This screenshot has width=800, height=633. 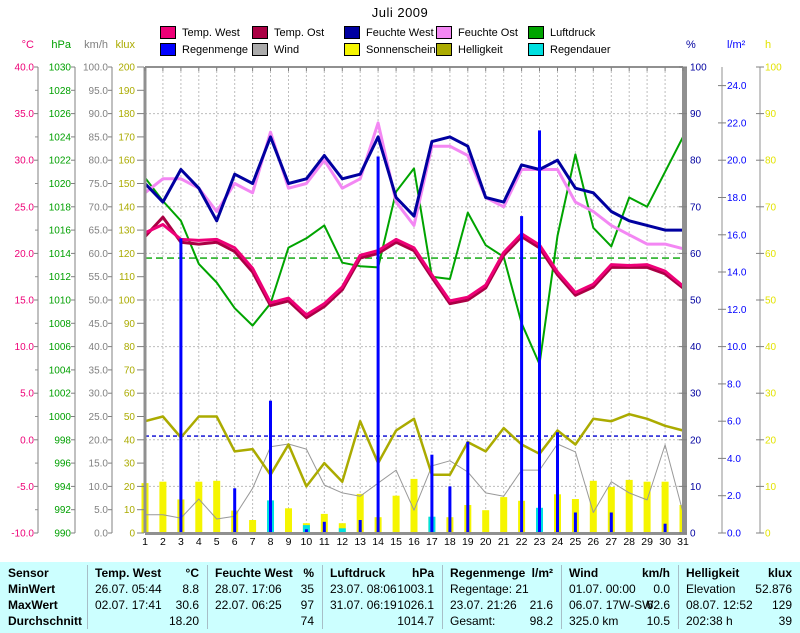 What do you see at coordinates (696, 161) in the screenshot?
I see `axis-tick-label-pct: 80` at bounding box center [696, 161].